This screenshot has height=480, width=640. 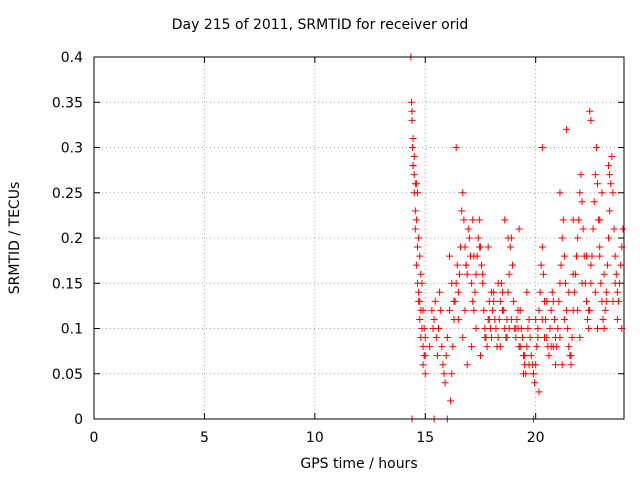 I want to click on x-tick-label: 20, so click(x=536, y=438).